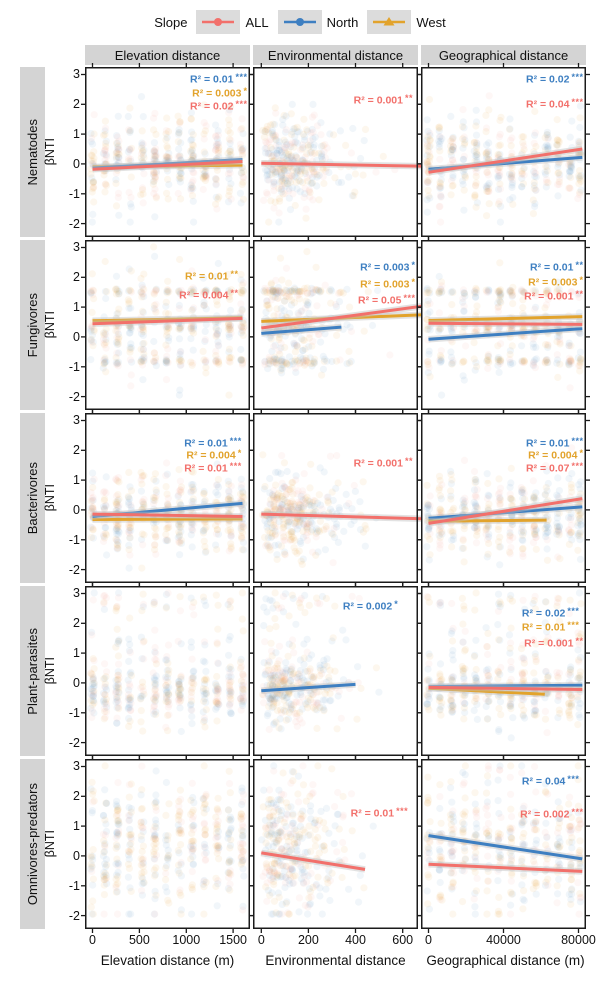 The image size is (600, 991). I want to click on panel-r1c3: R² = 0.02 *** R² = 0.04 ***, so click(503, 152).